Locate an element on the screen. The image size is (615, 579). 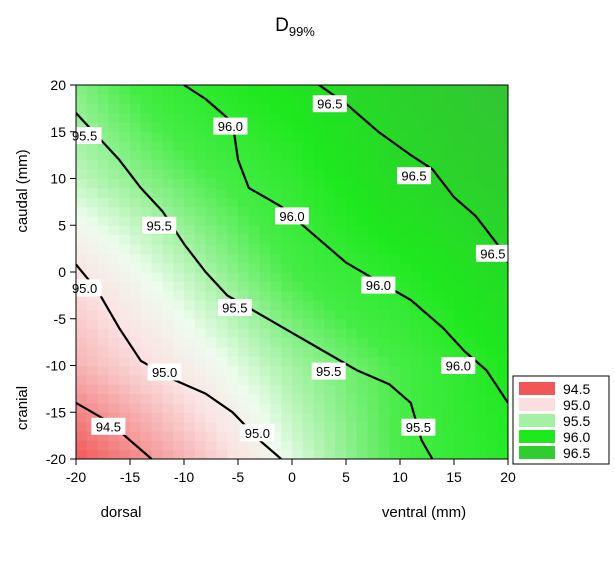
legend-swatch is located at coordinates (537, 420).